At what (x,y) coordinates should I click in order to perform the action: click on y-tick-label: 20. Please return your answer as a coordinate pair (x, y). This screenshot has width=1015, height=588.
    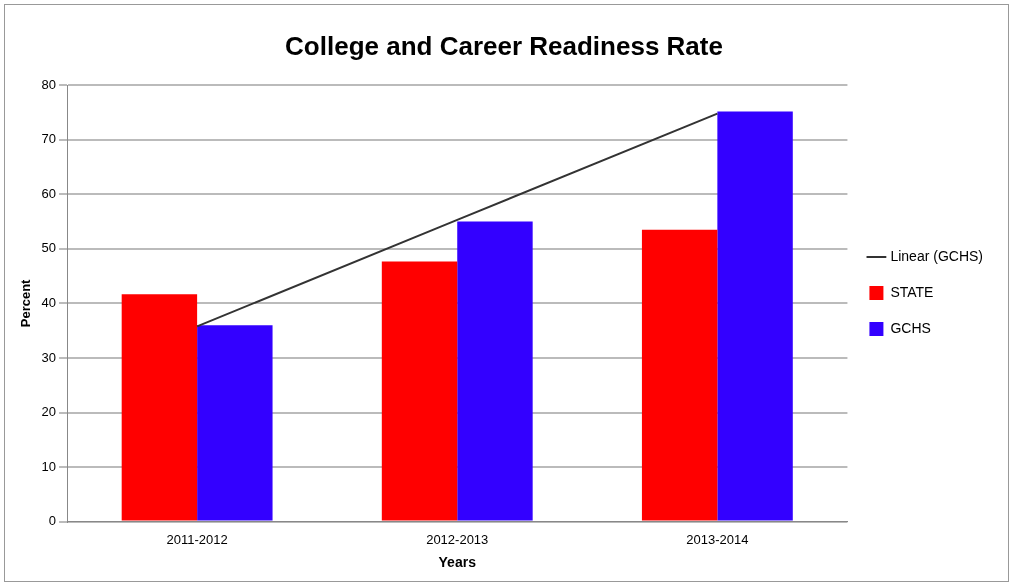
    Looking at the image, I should click on (49, 412).